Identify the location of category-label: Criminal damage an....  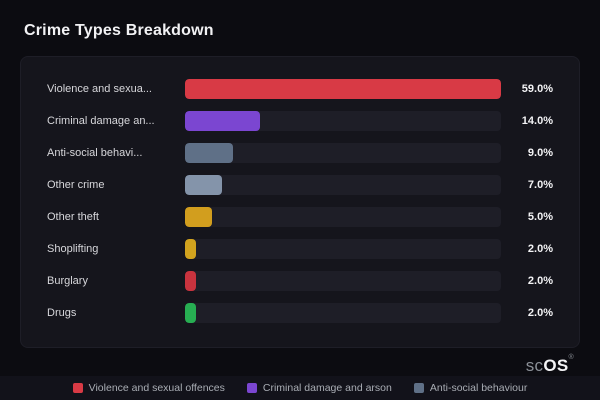
(101, 121).